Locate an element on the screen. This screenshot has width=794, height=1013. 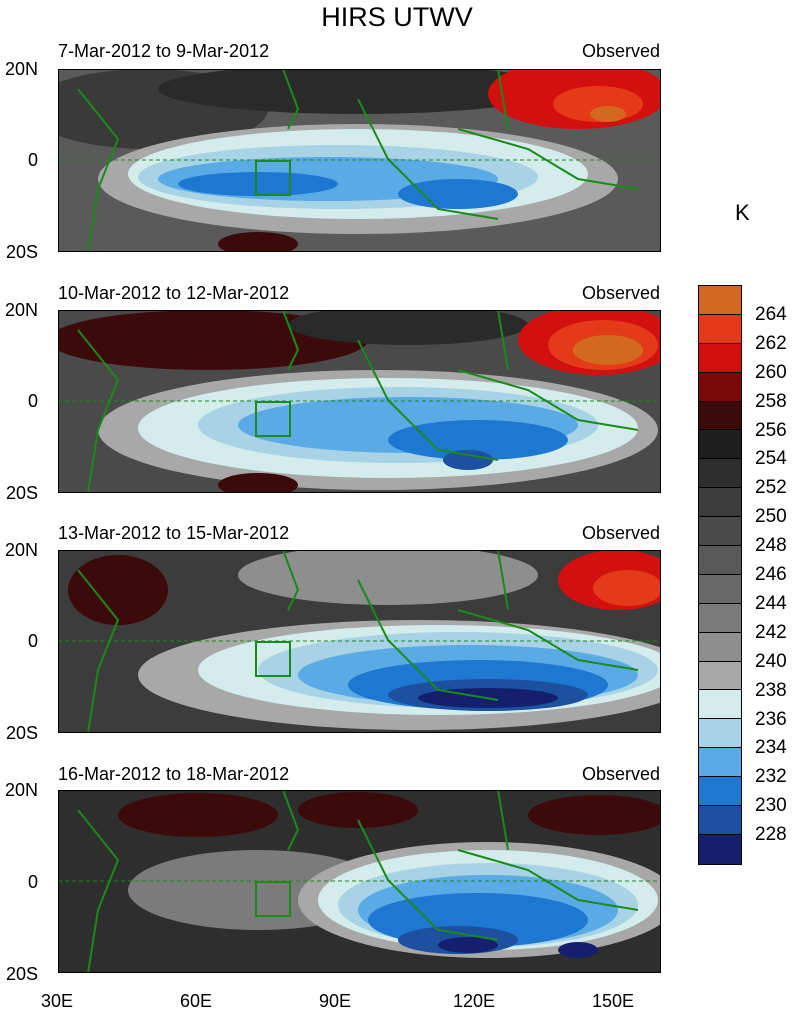
colorbar-level-label: 244 is located at coordinates (771, 603).